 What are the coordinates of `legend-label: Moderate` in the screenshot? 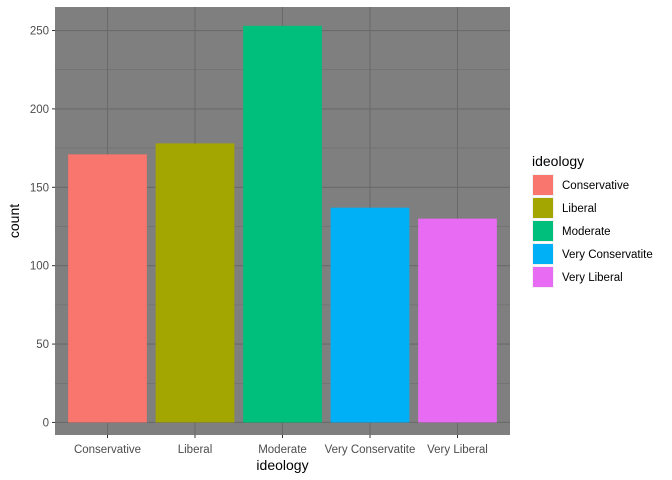 It's located at (586, 232).